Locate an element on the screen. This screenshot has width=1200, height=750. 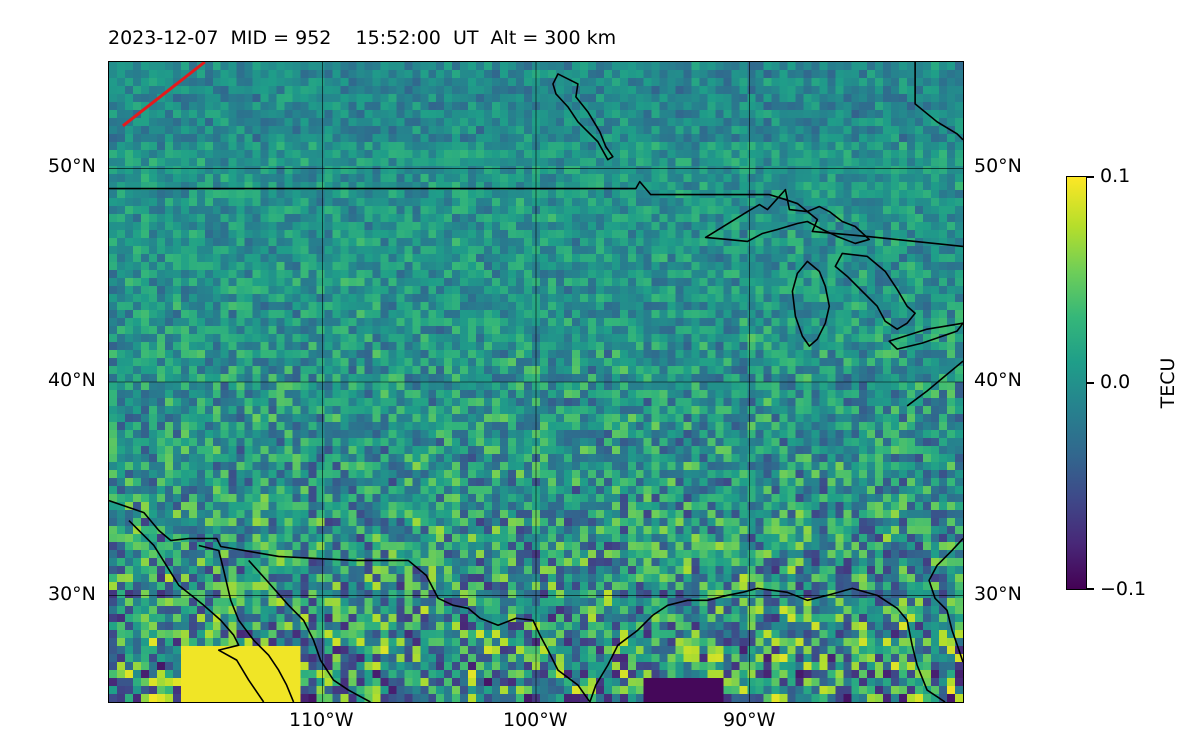
lake-superior is located at coordinates (787, 216).